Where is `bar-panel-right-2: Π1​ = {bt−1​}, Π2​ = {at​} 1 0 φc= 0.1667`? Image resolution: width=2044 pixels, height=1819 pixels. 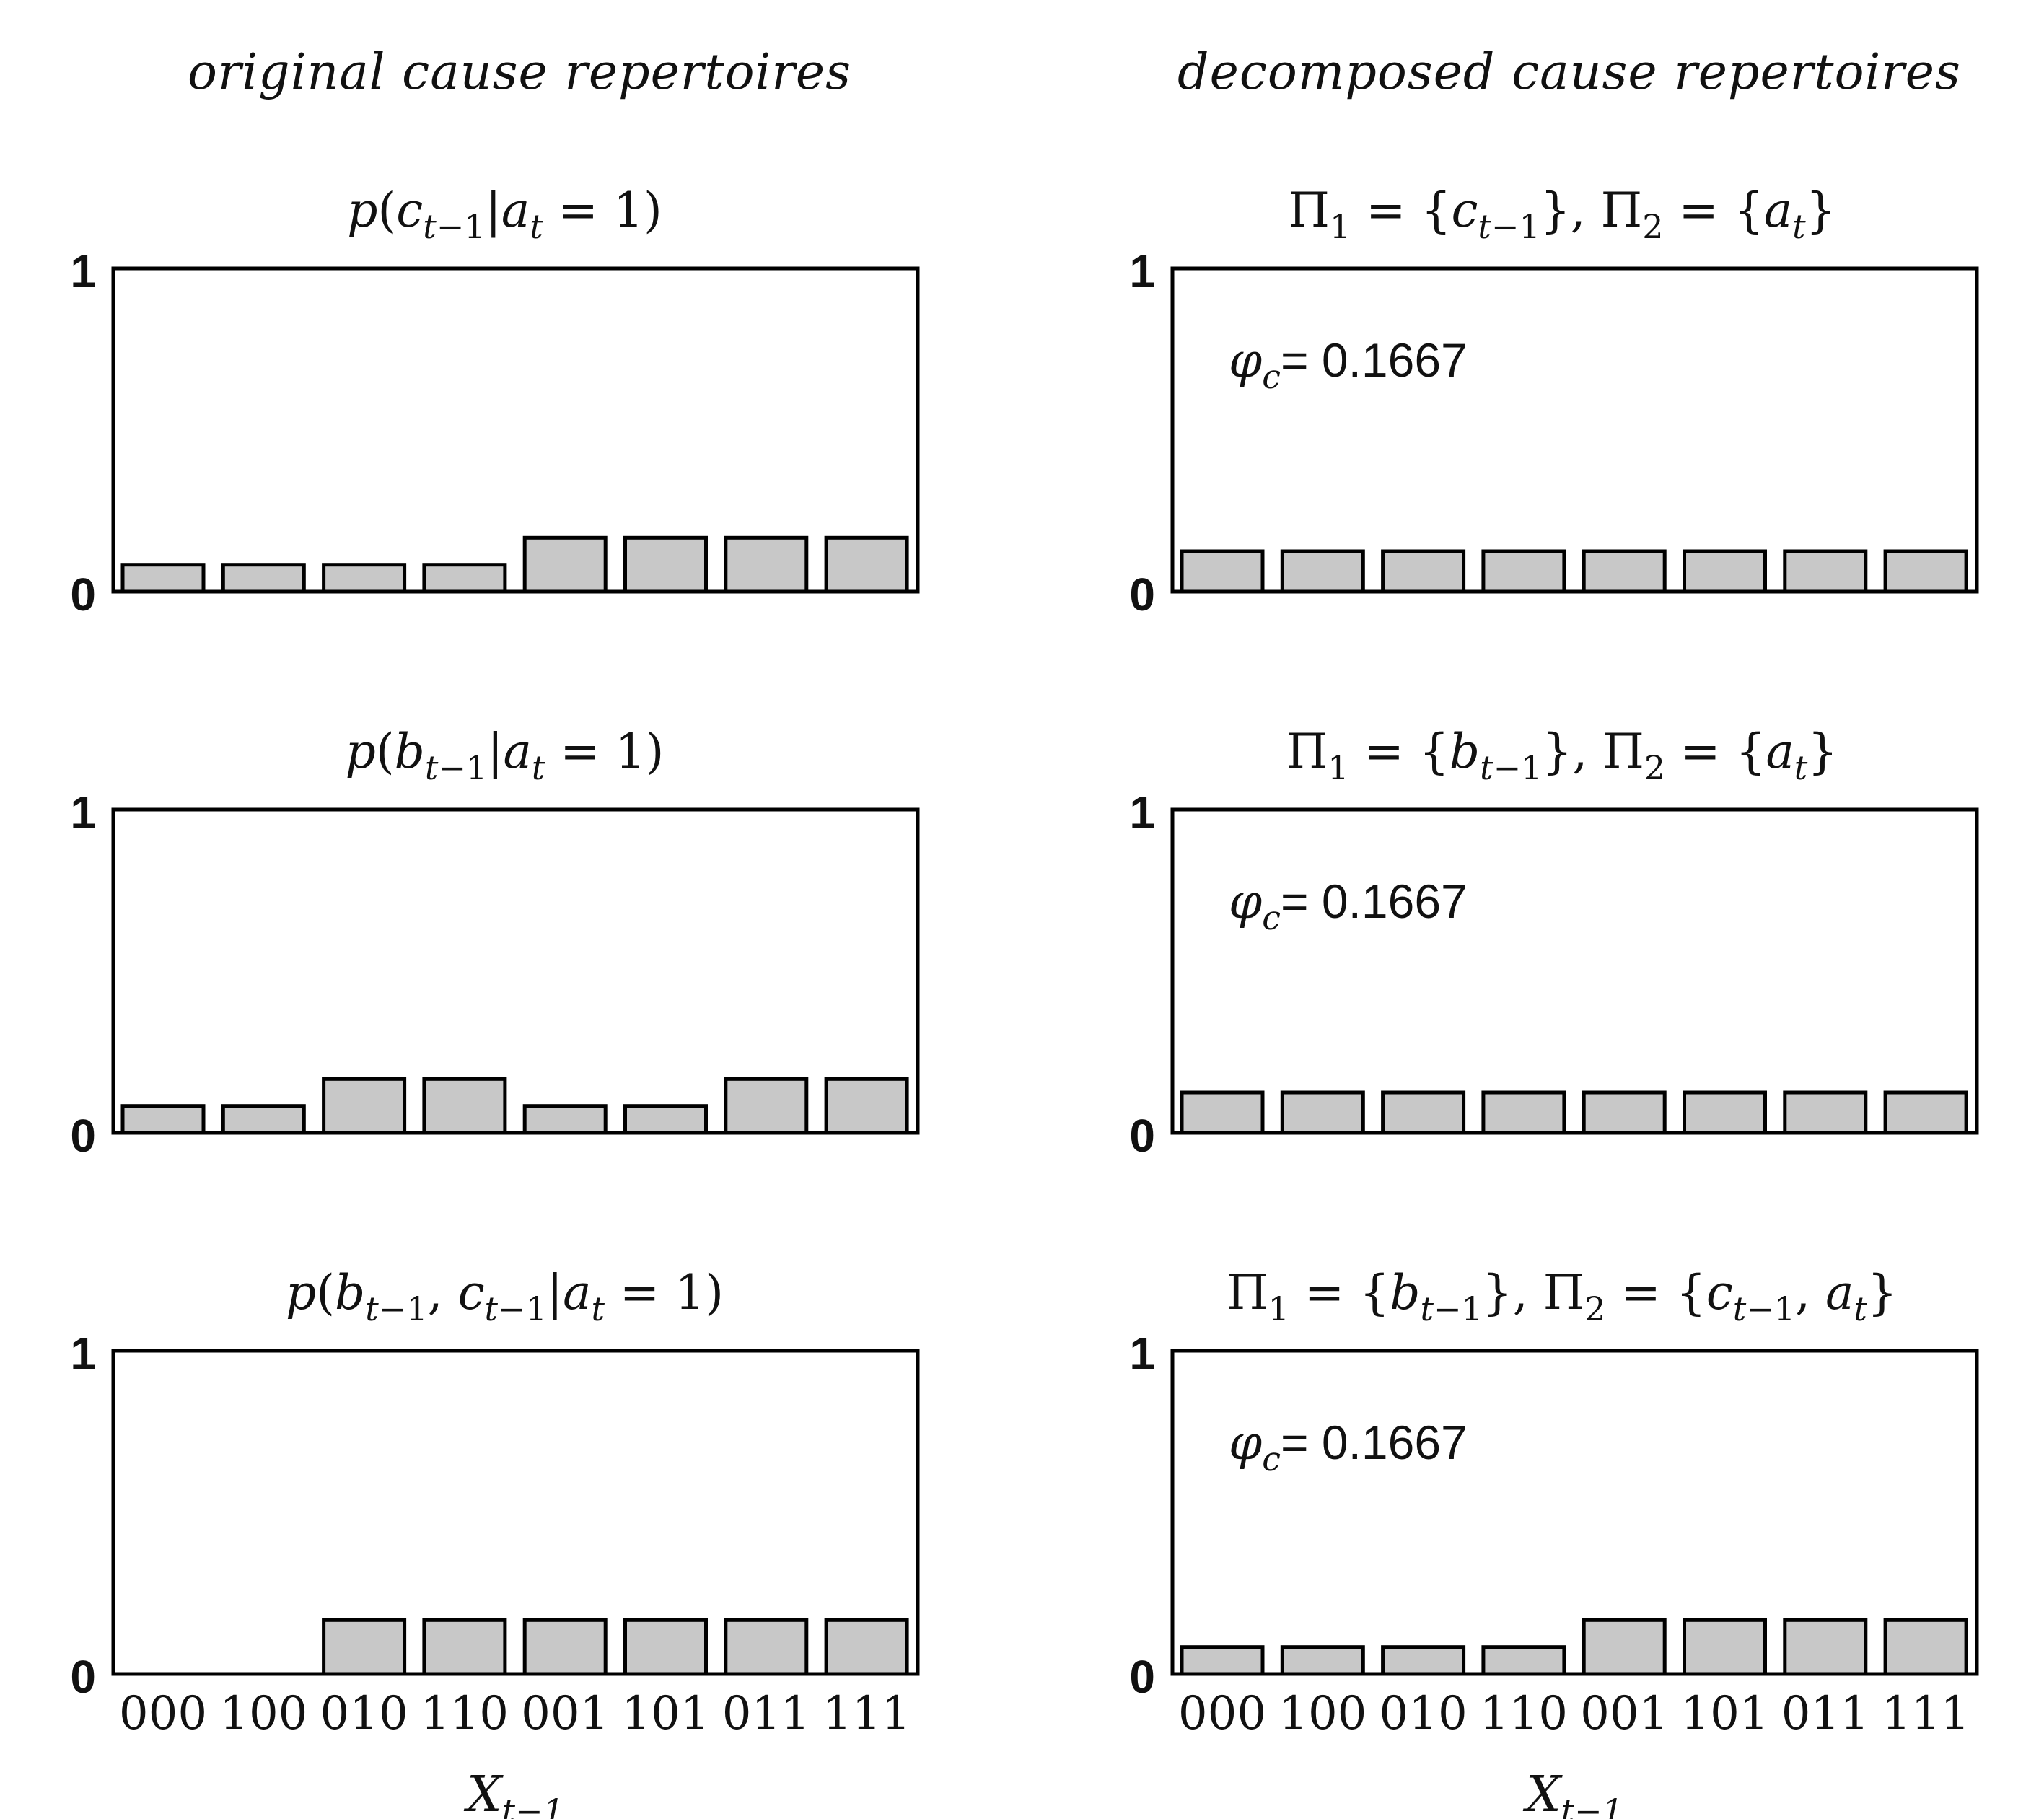 bar-panel-right-2: Π1​ = {bt−1​}, Π2​ = {at​} 1 0 φc= 0.1667 is located at coordinates (1554, 943).